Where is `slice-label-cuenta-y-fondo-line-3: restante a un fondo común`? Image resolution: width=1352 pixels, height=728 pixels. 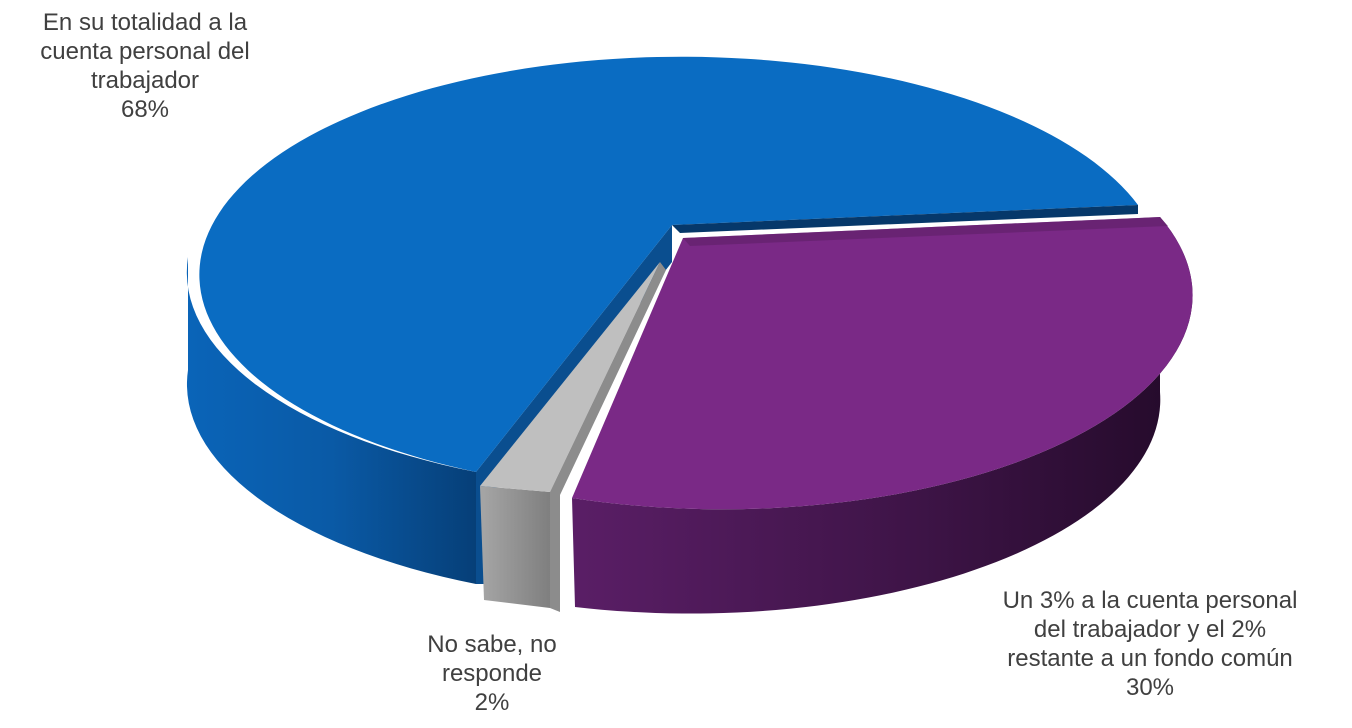 slice-label-cuenta-y-fondo-line-3: restante a un fondo común is located at coordinates (1150, 658).